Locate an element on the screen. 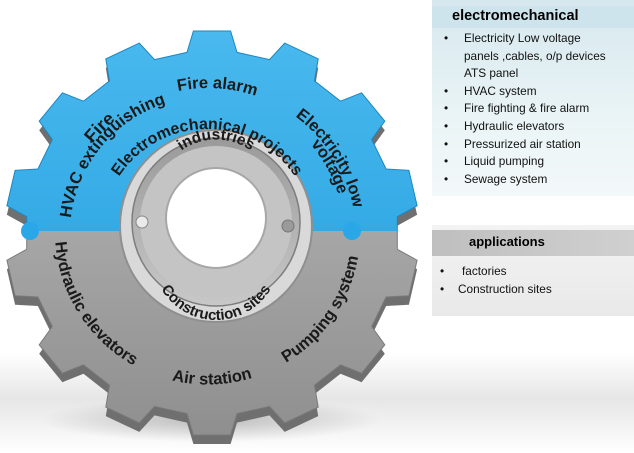 This screenshot has height=453, width=634. applications-title-bar is located at coordinates (533, 243).